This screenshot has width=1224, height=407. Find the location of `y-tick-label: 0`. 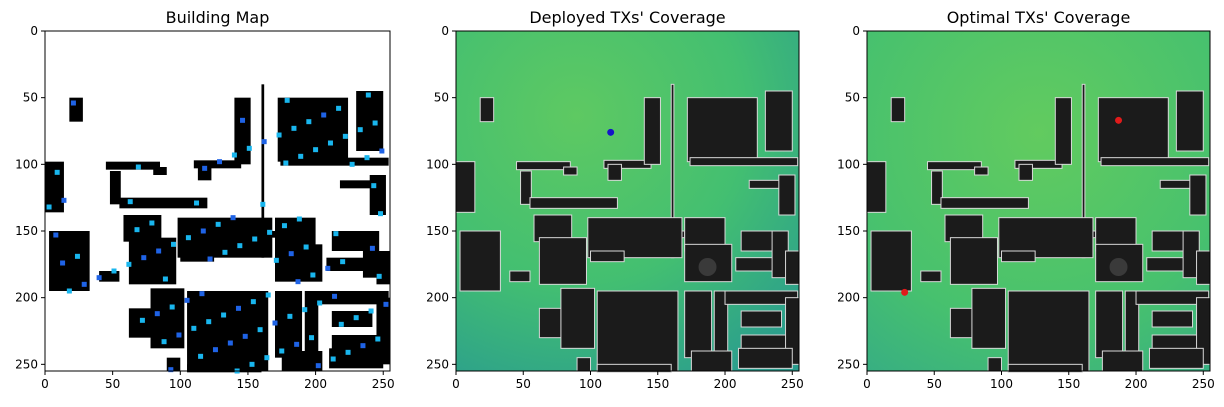

y-tick-label: 0 is located at coordinates (34, 31).